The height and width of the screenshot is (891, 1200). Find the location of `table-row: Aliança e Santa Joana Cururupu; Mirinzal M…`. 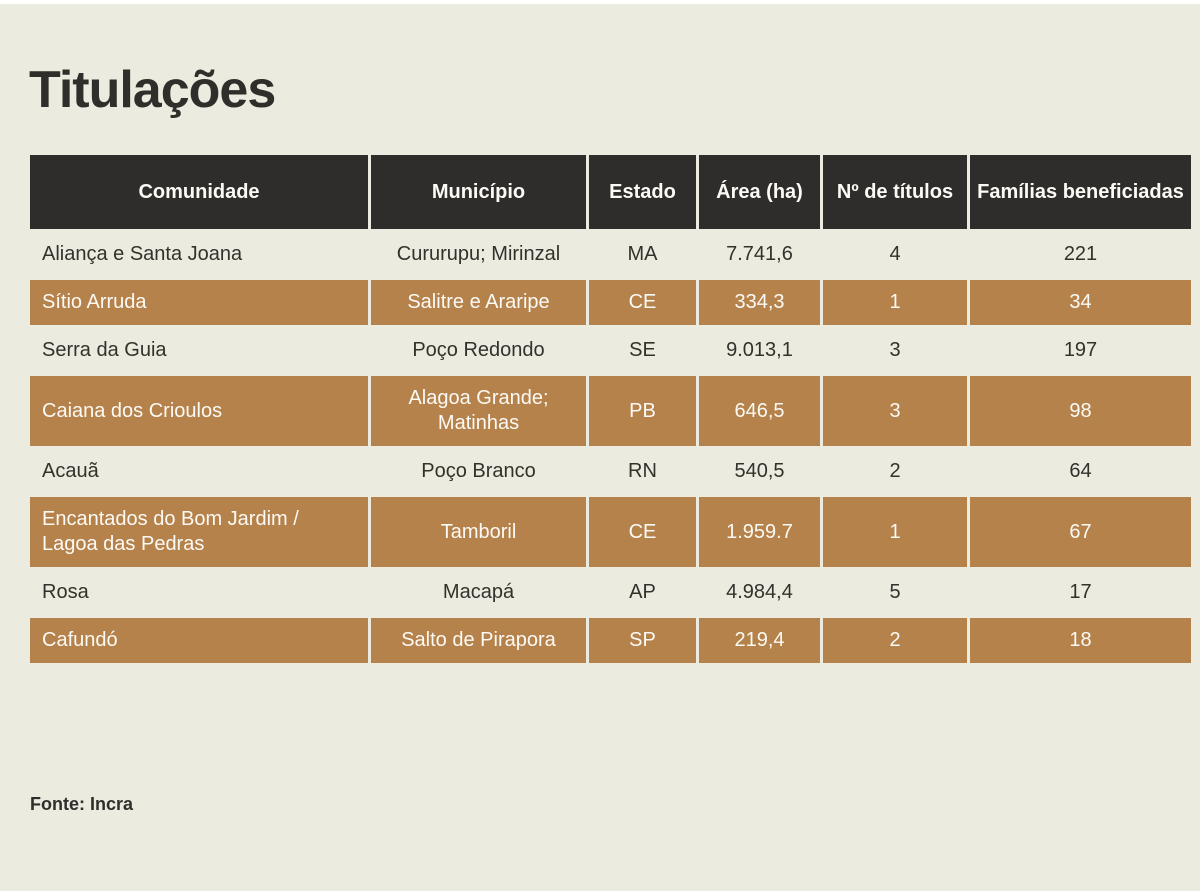

table-row: Aliança e Santa Joana Cururupu; Mirinzal M… is located at coordinates (610, 254).